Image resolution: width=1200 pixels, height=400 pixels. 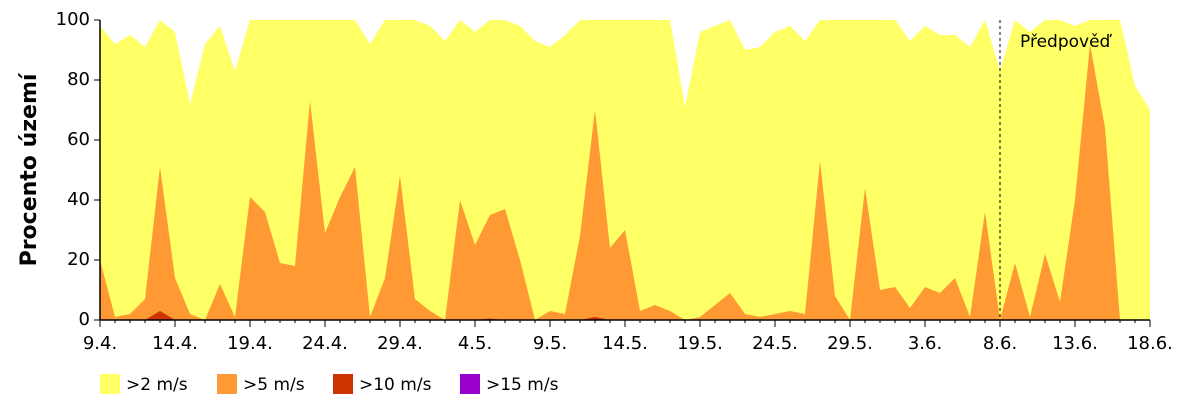 What do you see at coordinates (250, 343) in the screenshot?
I see `x-tick-label: 19.4.` at bounding box center [250, 343].